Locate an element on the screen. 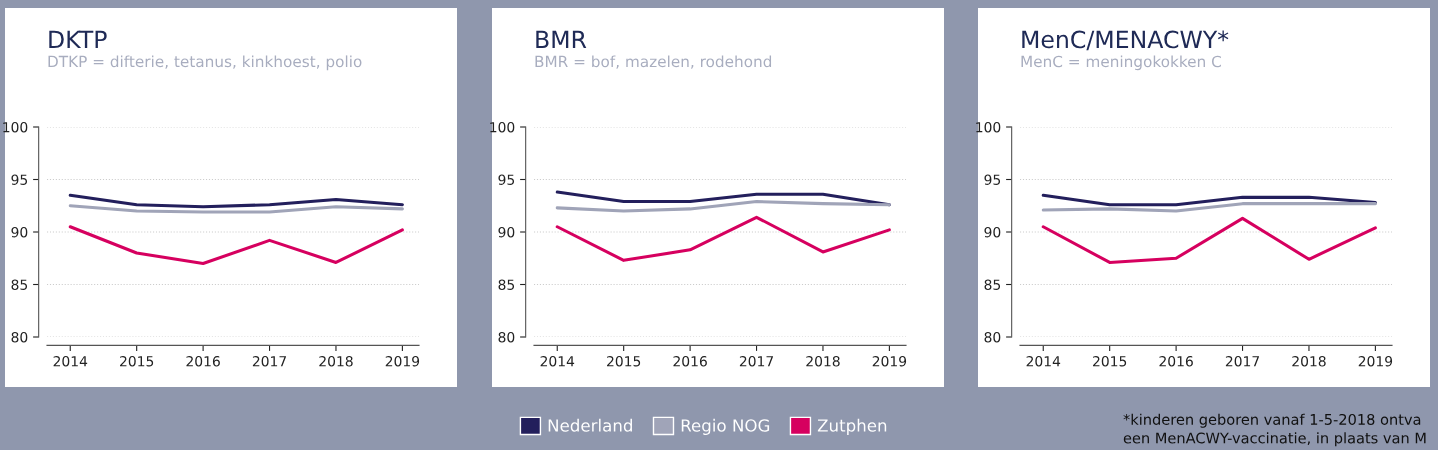 This screenshot has width=1438, height=450. chart-title: DKTP is located at coordinates (78, 39).